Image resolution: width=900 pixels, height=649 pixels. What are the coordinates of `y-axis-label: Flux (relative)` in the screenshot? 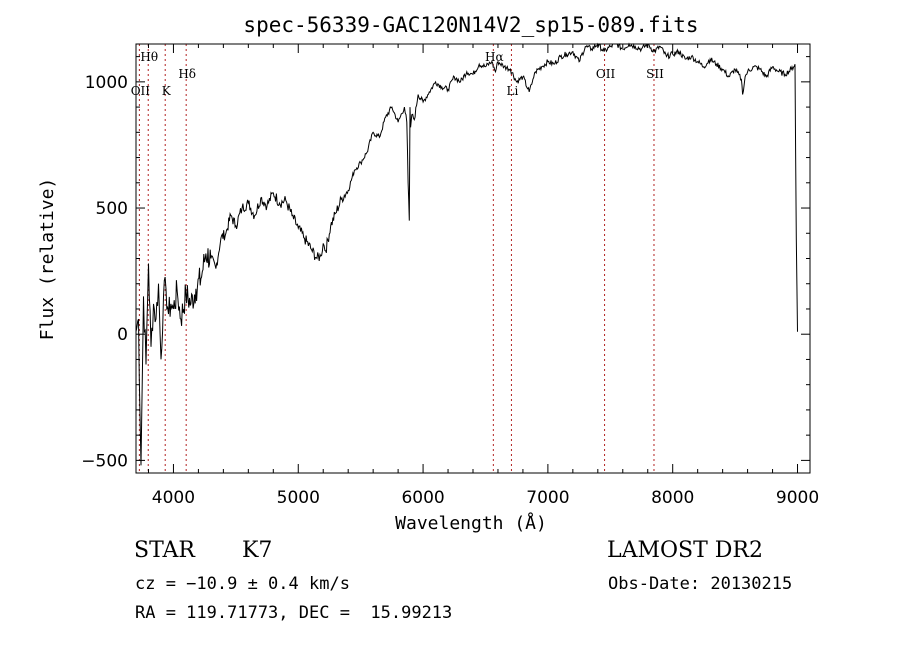 It's located at (47, 259).